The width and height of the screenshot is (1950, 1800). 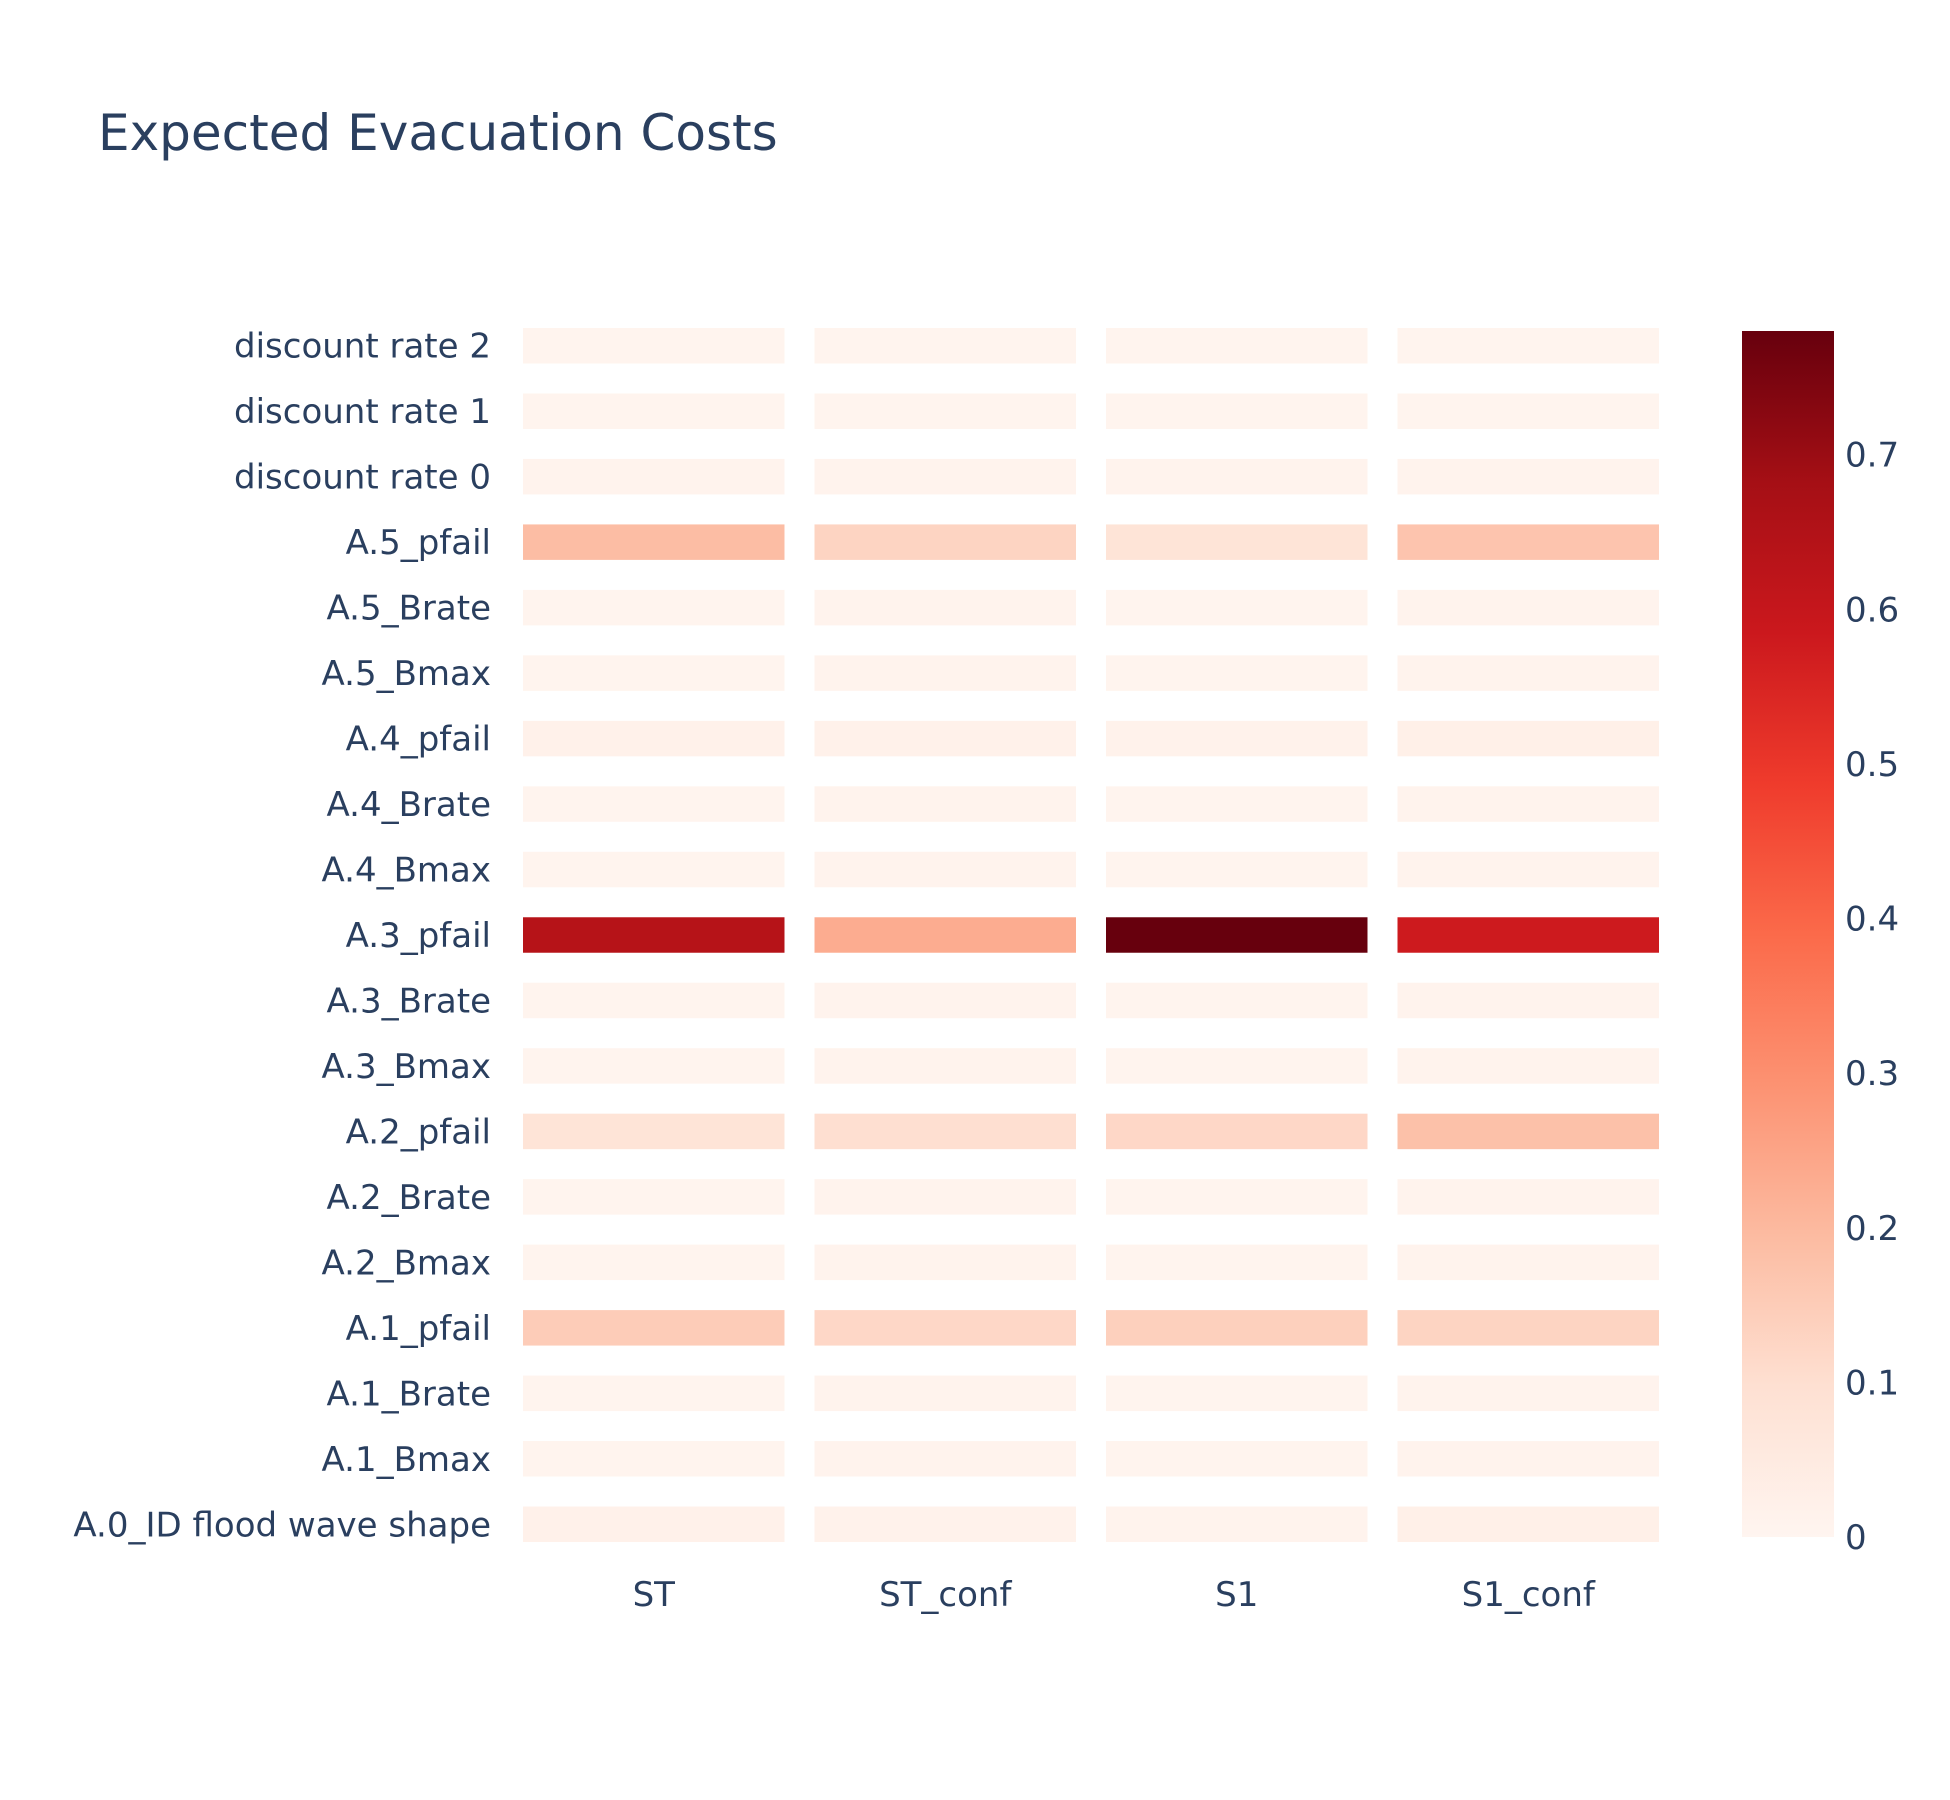 What do you see at coordinates (362, 347) in the screenshot?
I see `y-tick-label: discount rate 2` at bounding box center [362, 347].